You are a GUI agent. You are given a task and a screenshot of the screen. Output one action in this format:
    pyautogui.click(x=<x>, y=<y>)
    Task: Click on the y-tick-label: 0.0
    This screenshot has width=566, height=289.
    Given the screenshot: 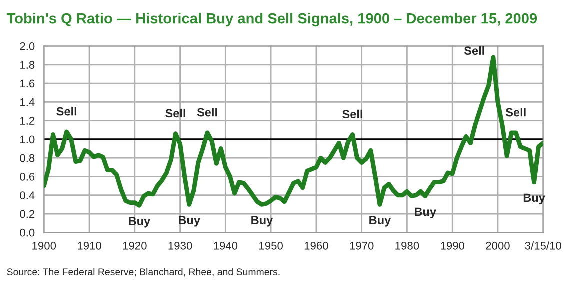 What is the action you would take?
    pyautogui.click(x=27, y=232)
    